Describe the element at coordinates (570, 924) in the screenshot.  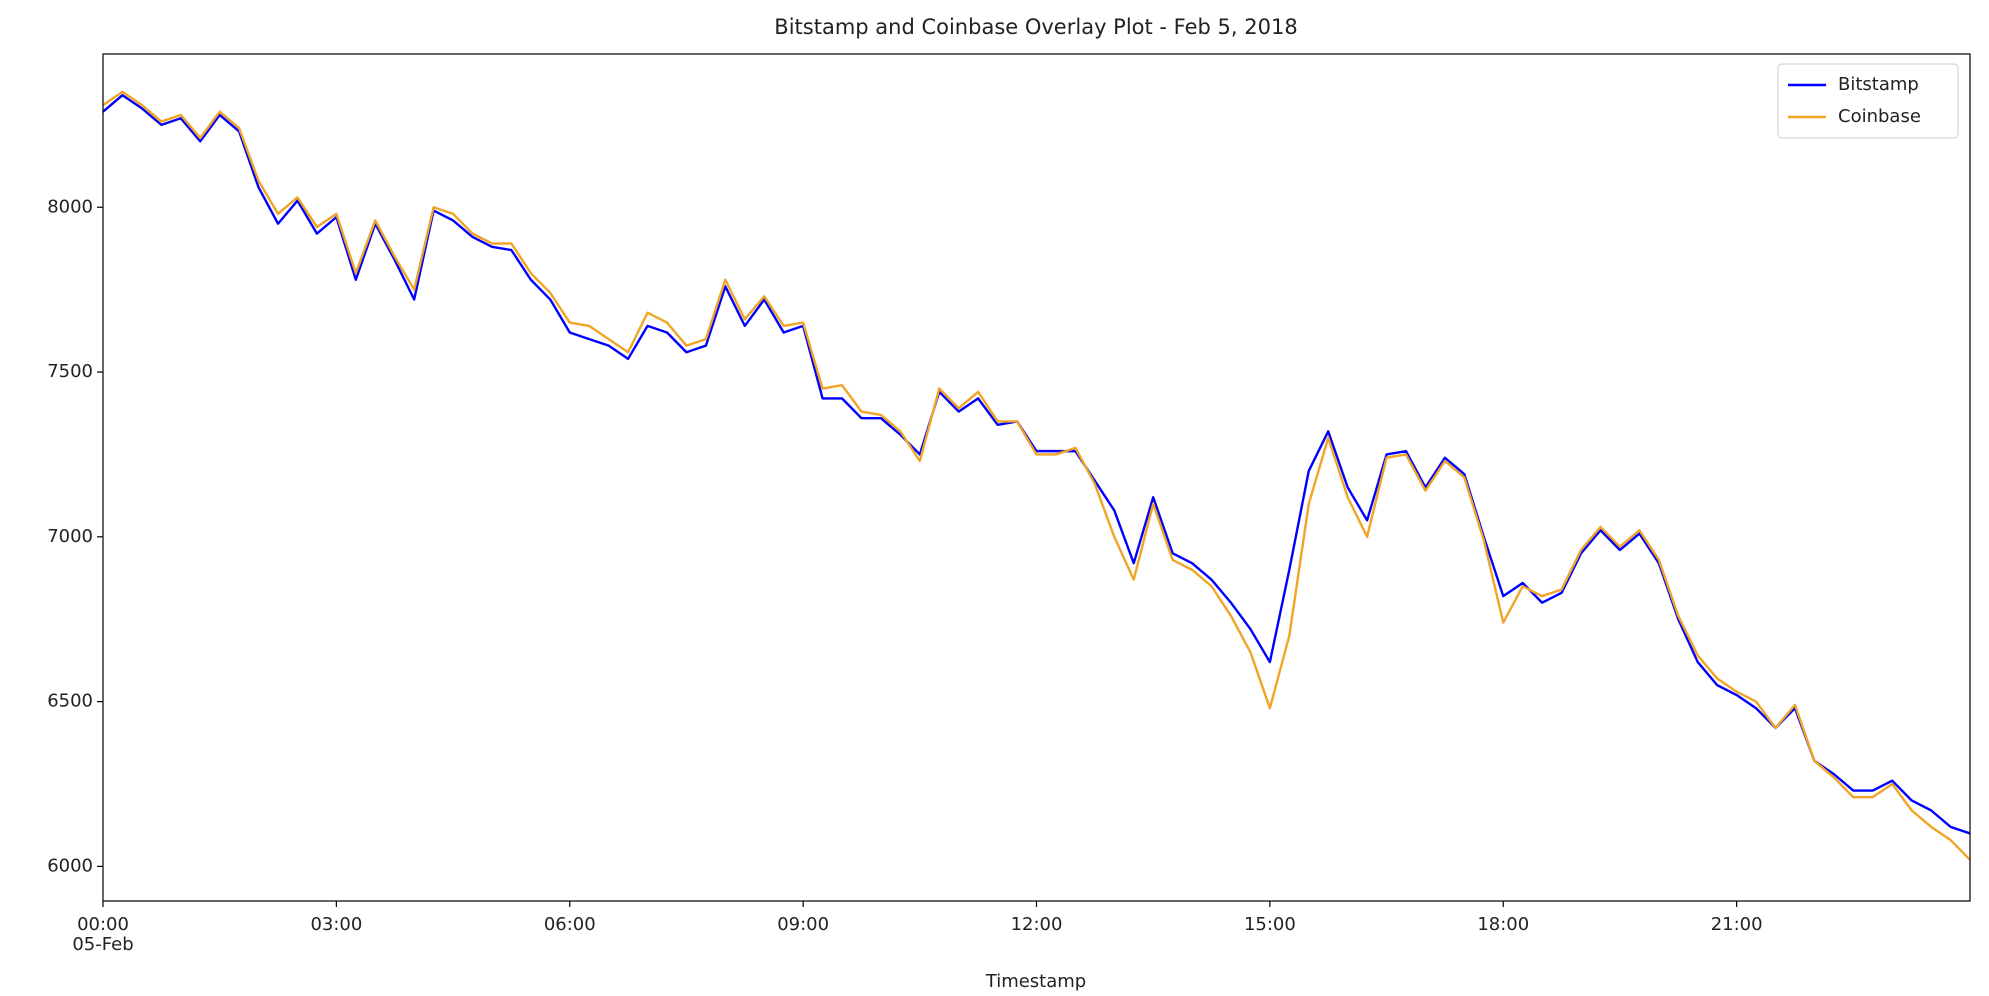
I see `x-tick-label: 06:00` at that location.